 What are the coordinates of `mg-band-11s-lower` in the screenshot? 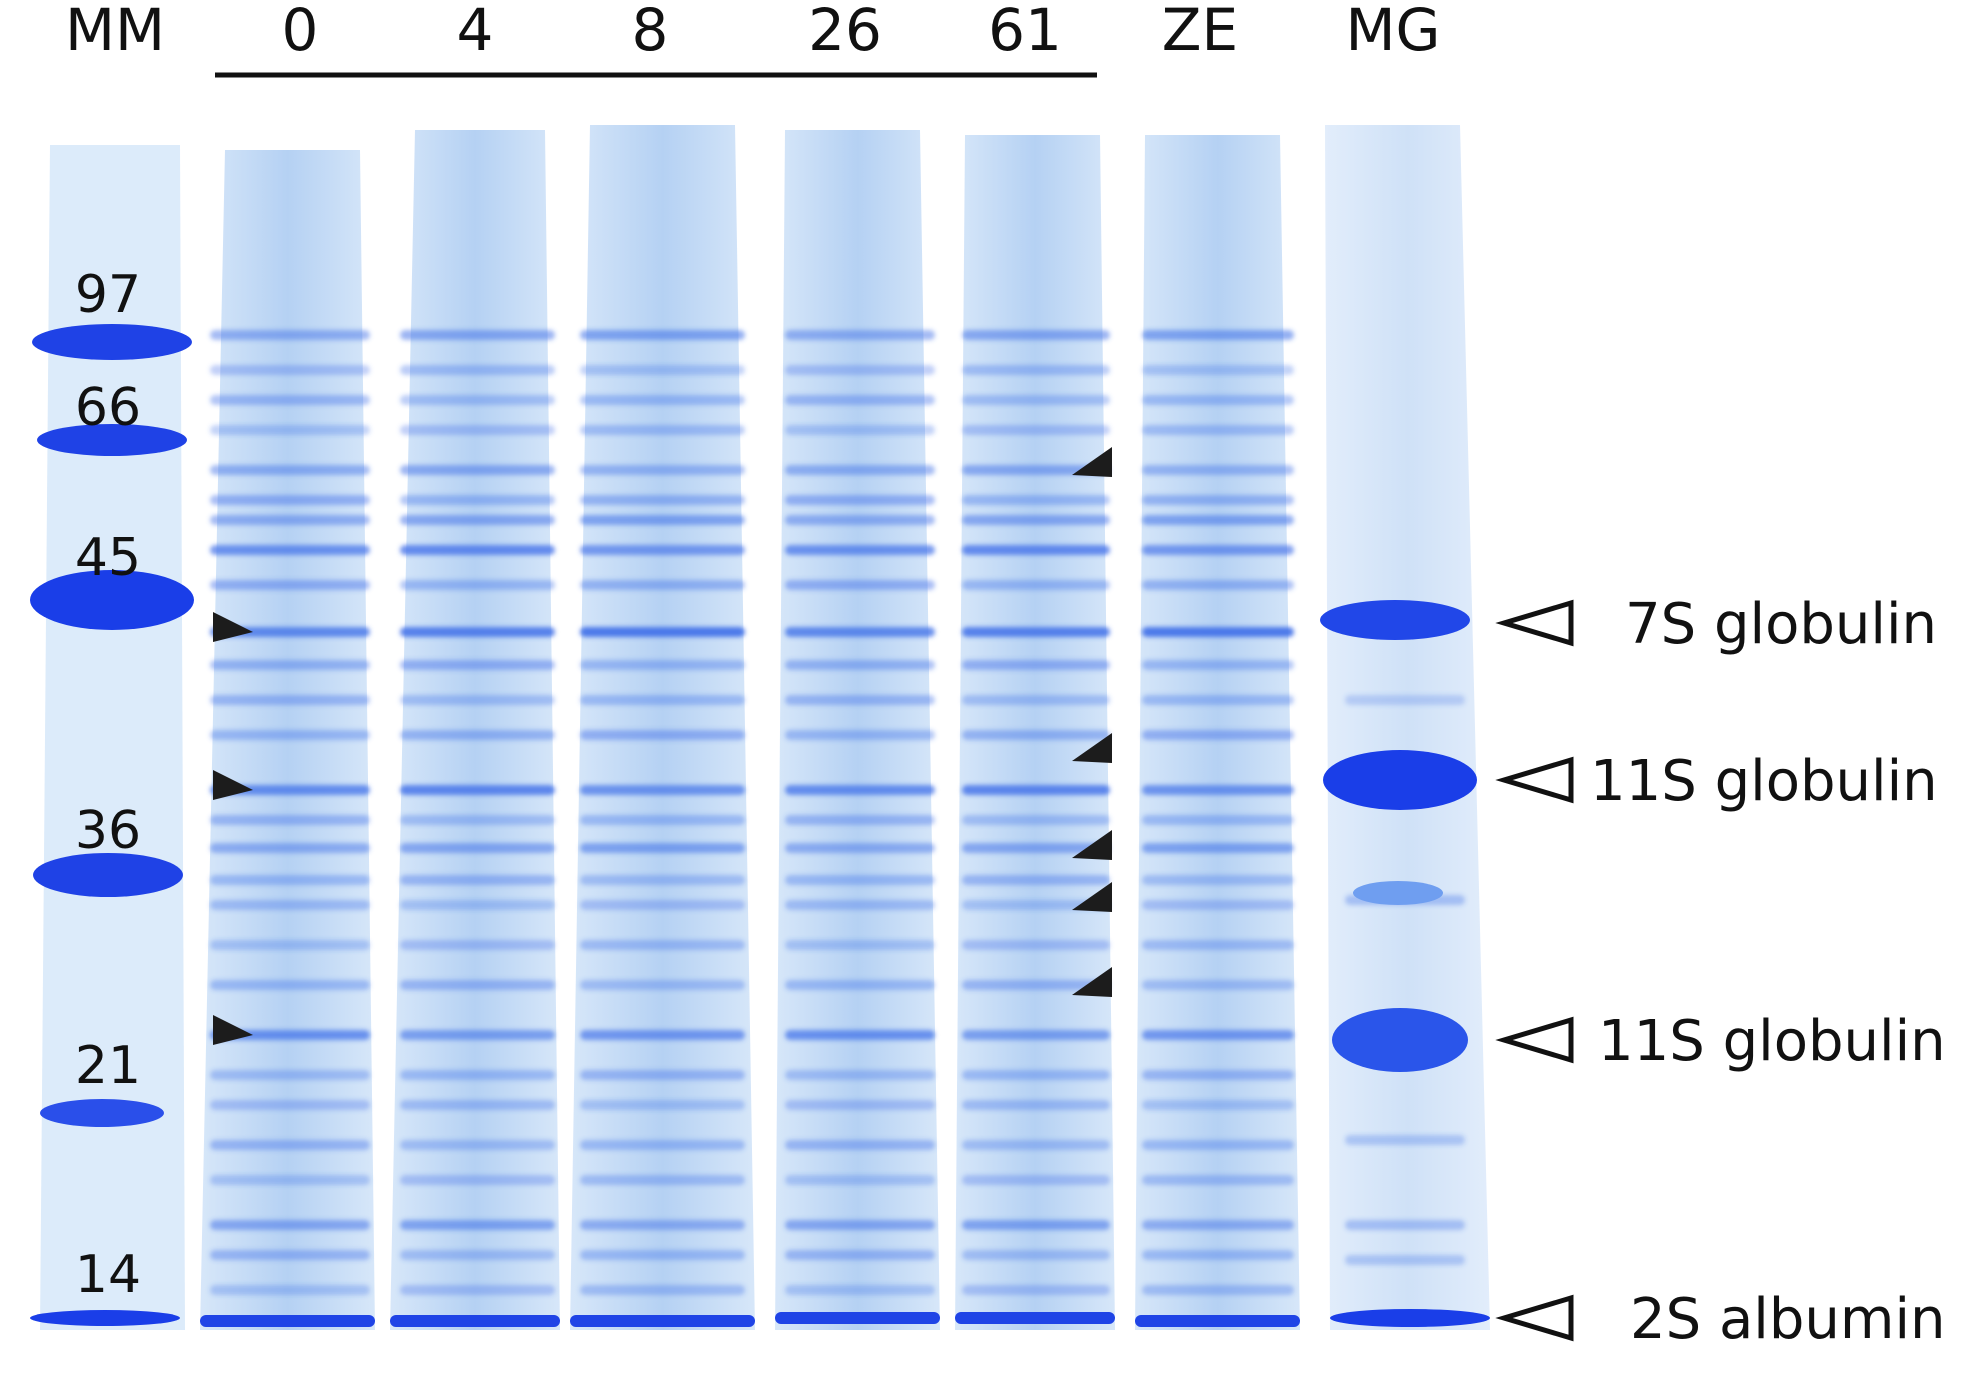 It's located at (1400, 1040).